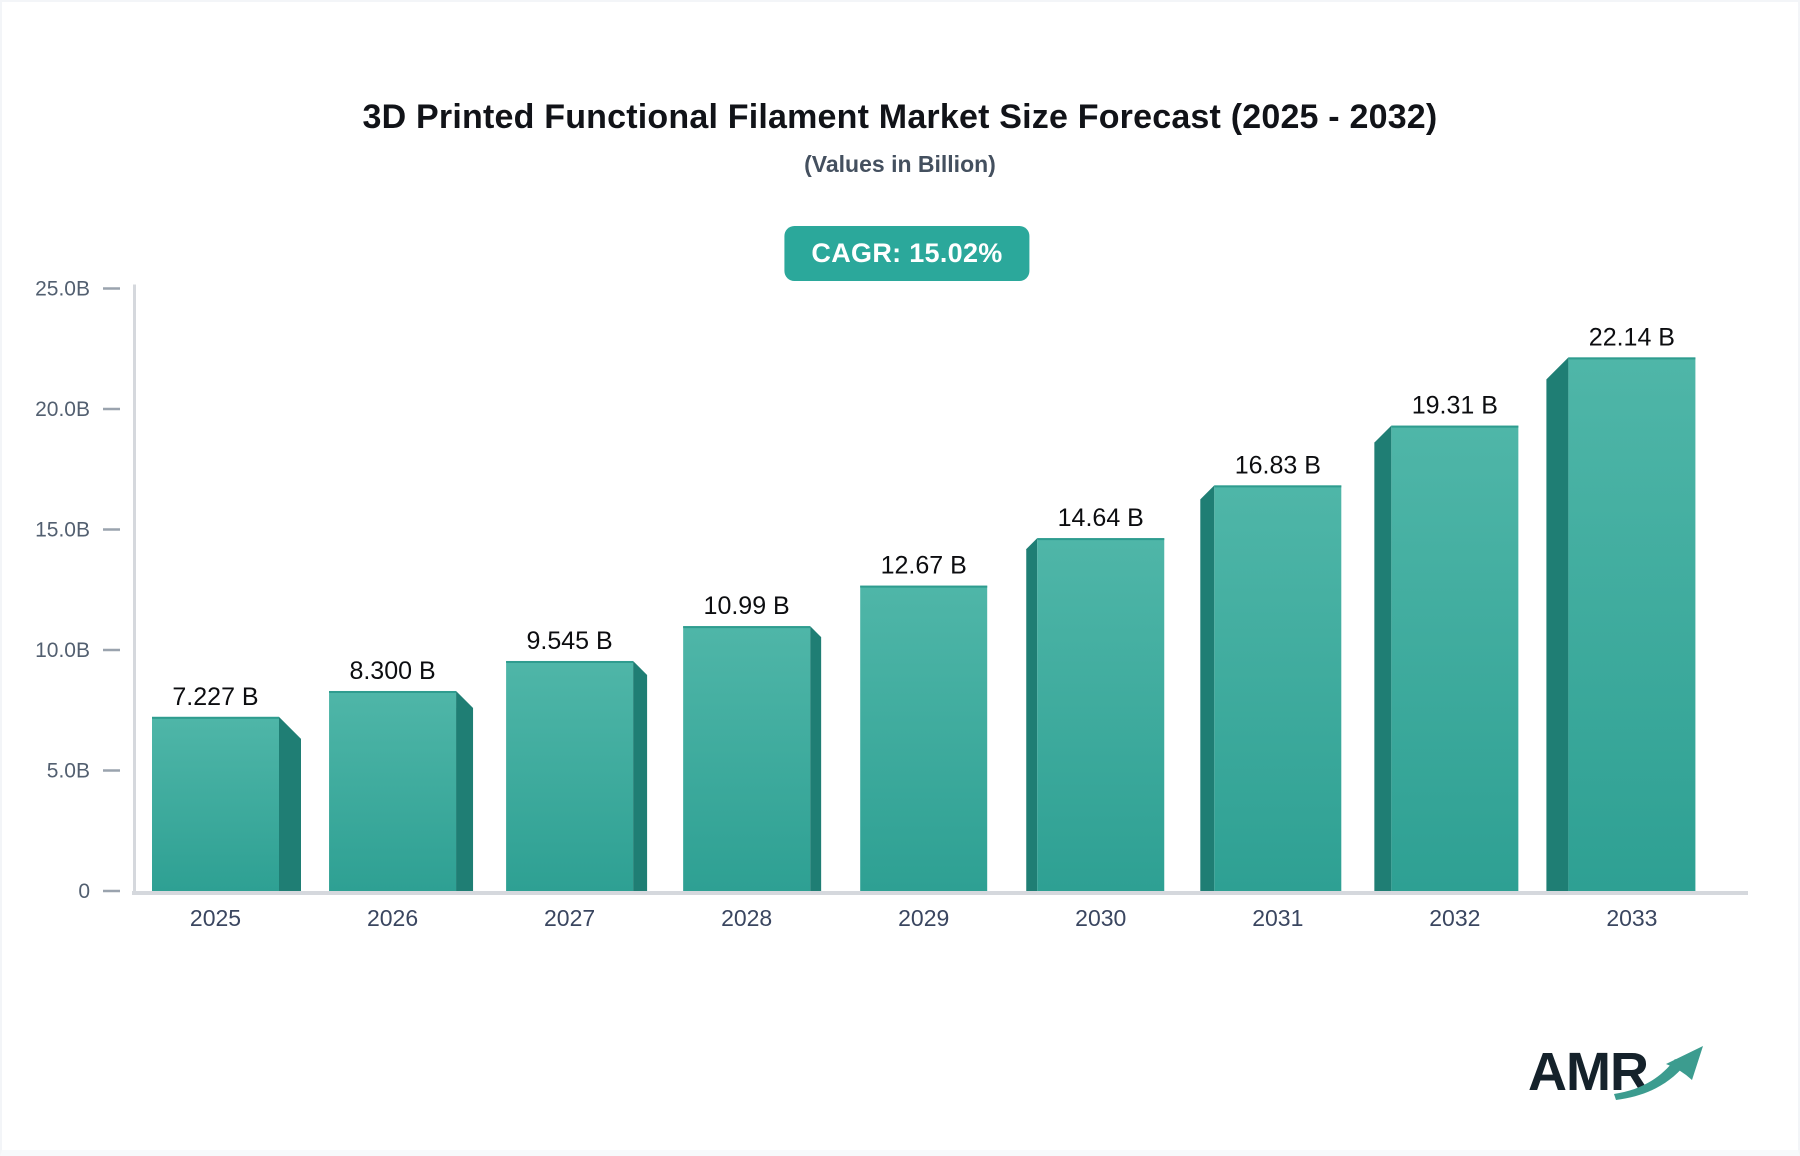  I want to click on y-tick-label: 20.0B, so click(62, 409).